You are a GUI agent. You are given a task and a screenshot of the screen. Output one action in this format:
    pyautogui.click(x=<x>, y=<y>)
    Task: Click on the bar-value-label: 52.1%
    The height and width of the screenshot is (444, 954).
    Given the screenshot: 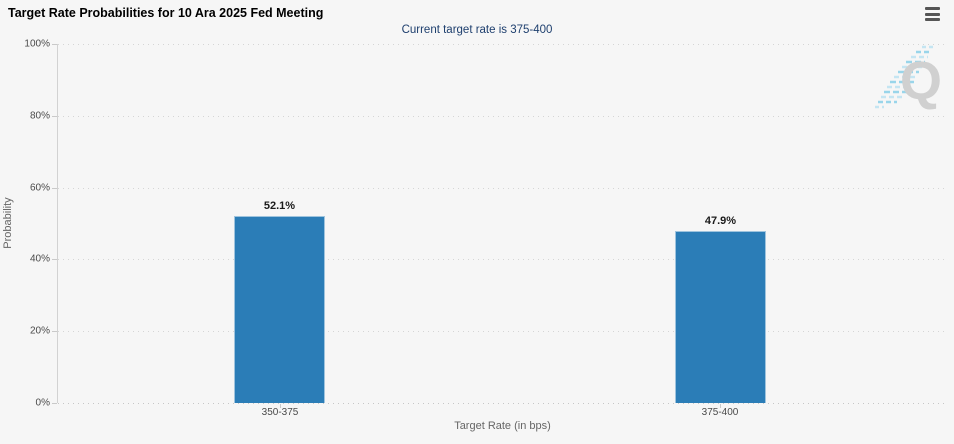 What is the action you would take?
    pyautogui.click(x=279, y=206)
    